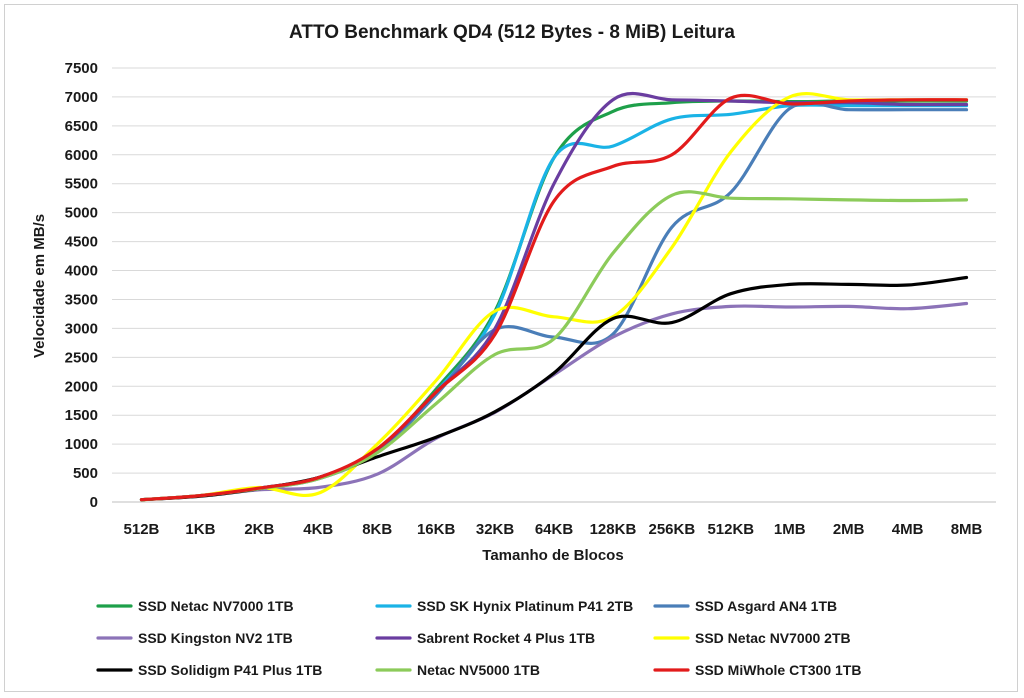 This screenshot has width=1024, height=698. I want to click on y-tick-label: 4000, so click(81, 271).